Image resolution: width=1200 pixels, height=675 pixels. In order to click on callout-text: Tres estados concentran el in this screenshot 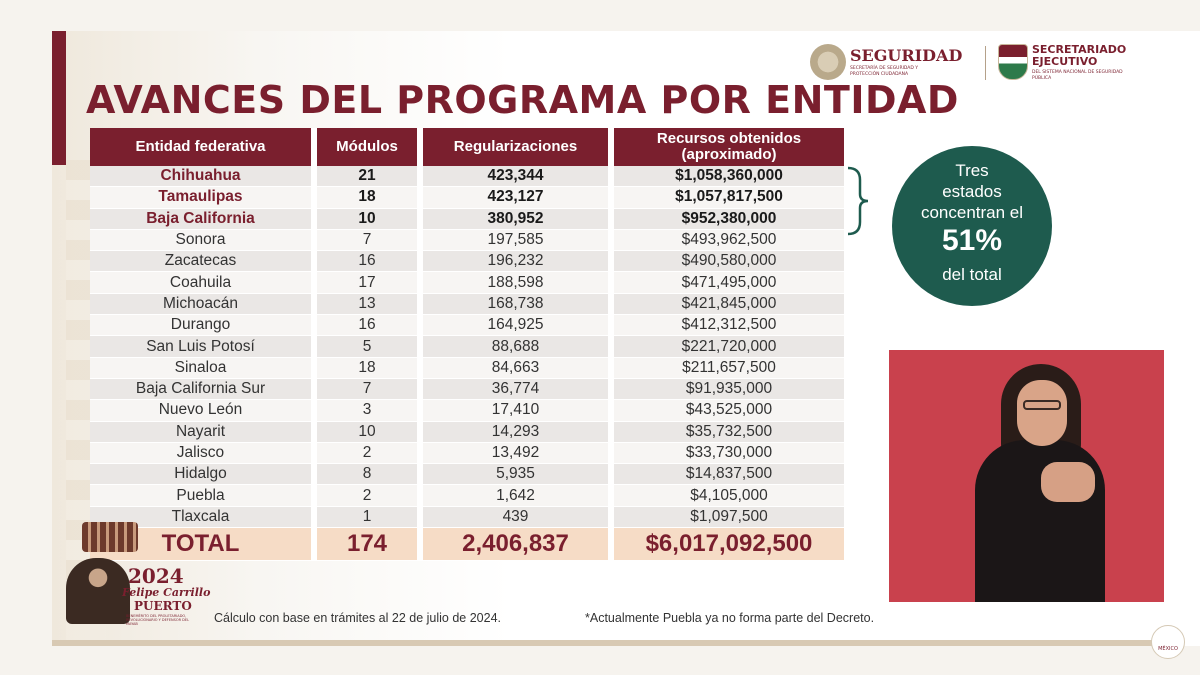, I will do `click(972, 191)`.